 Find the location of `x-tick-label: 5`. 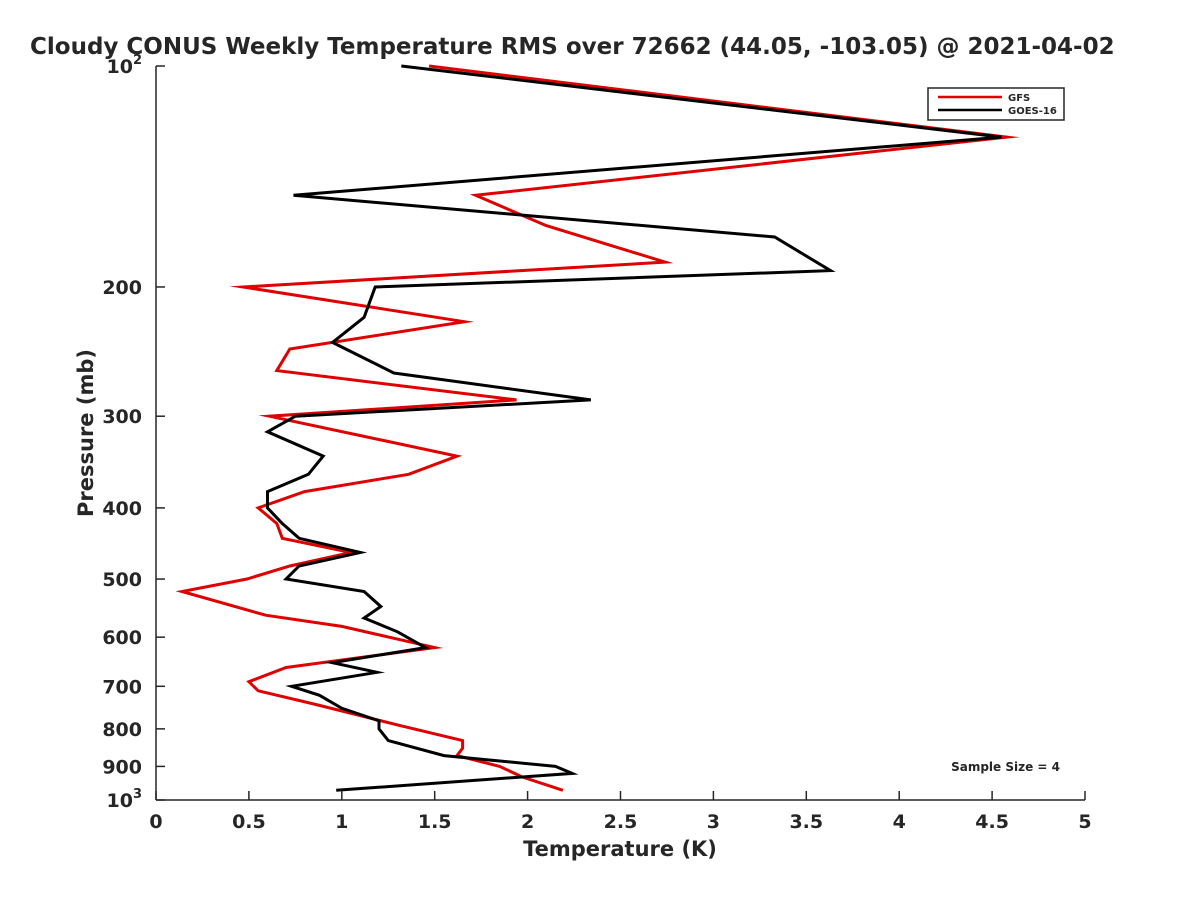

x-tick-label: 5 is located at coordinates (1084, 822).